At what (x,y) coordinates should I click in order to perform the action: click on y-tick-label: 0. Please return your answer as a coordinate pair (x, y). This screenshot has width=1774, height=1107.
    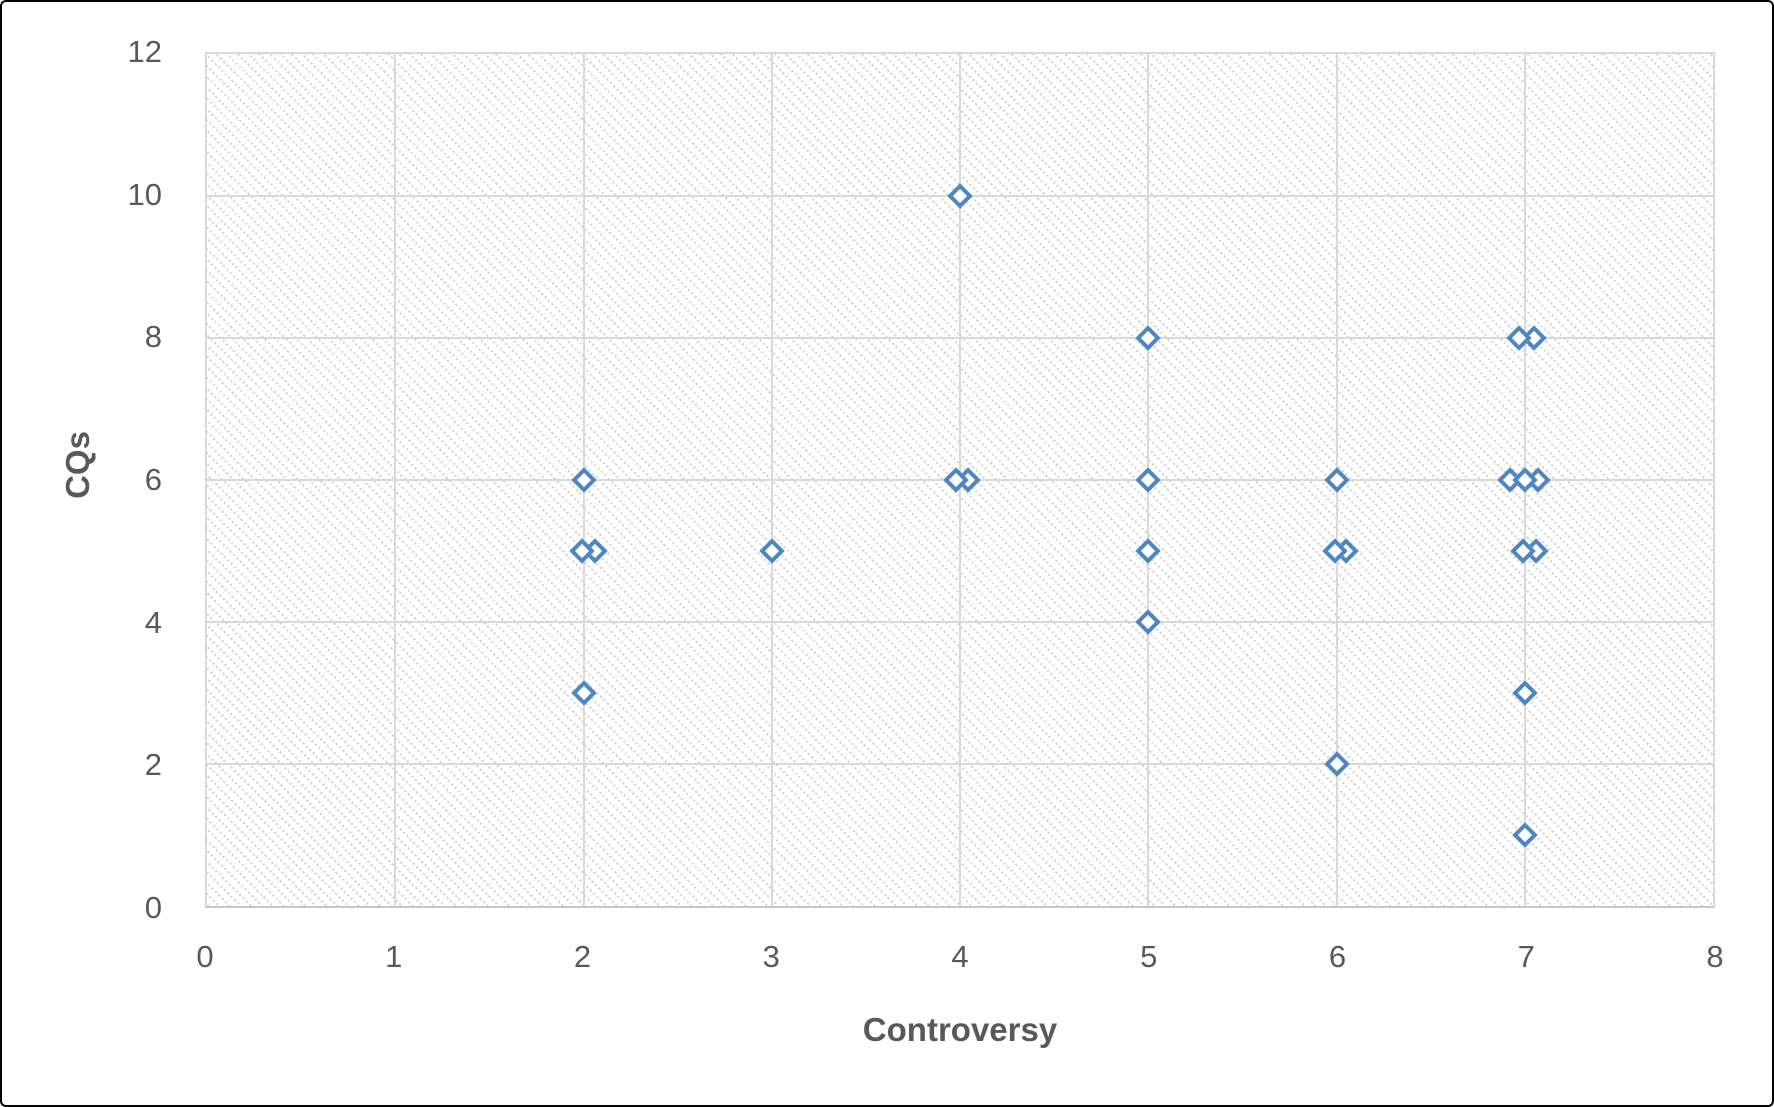
    Looking at the image, I should click on (153, 907).